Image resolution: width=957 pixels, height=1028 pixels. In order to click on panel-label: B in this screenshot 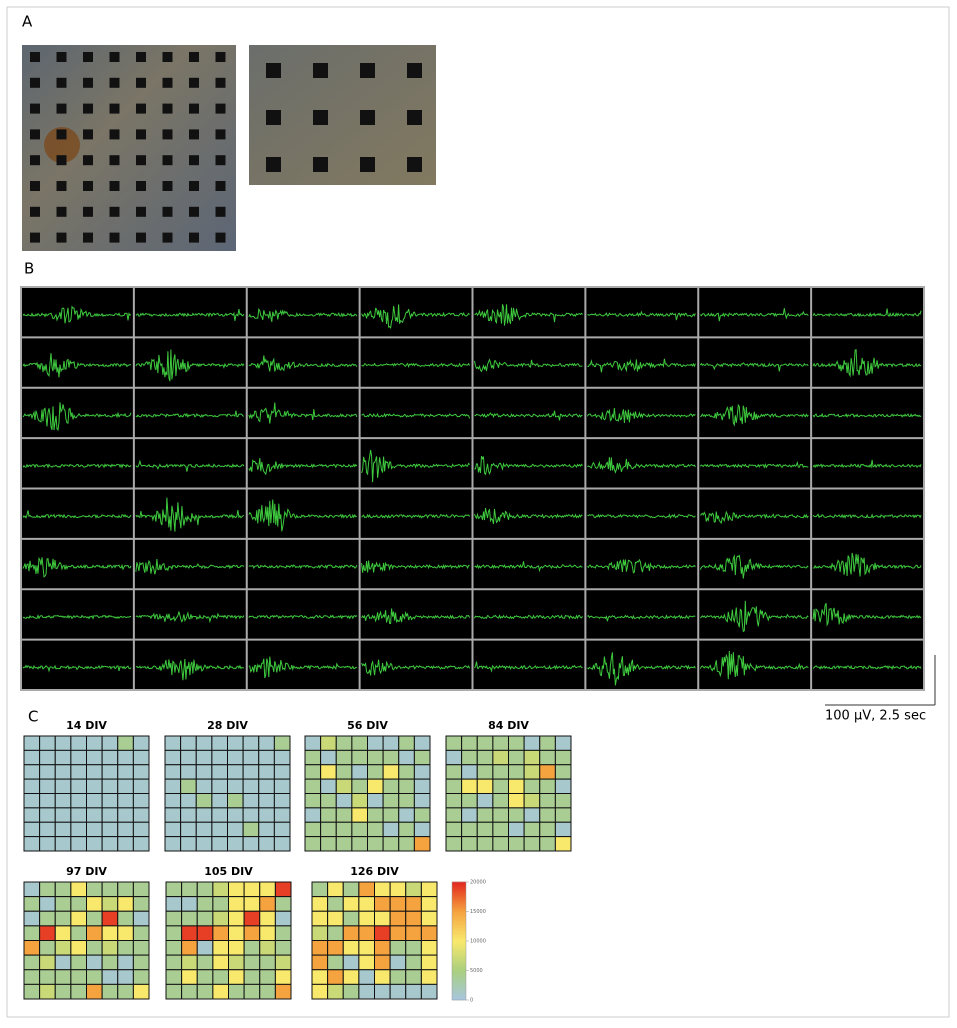, I will do `click(29, 269)`.